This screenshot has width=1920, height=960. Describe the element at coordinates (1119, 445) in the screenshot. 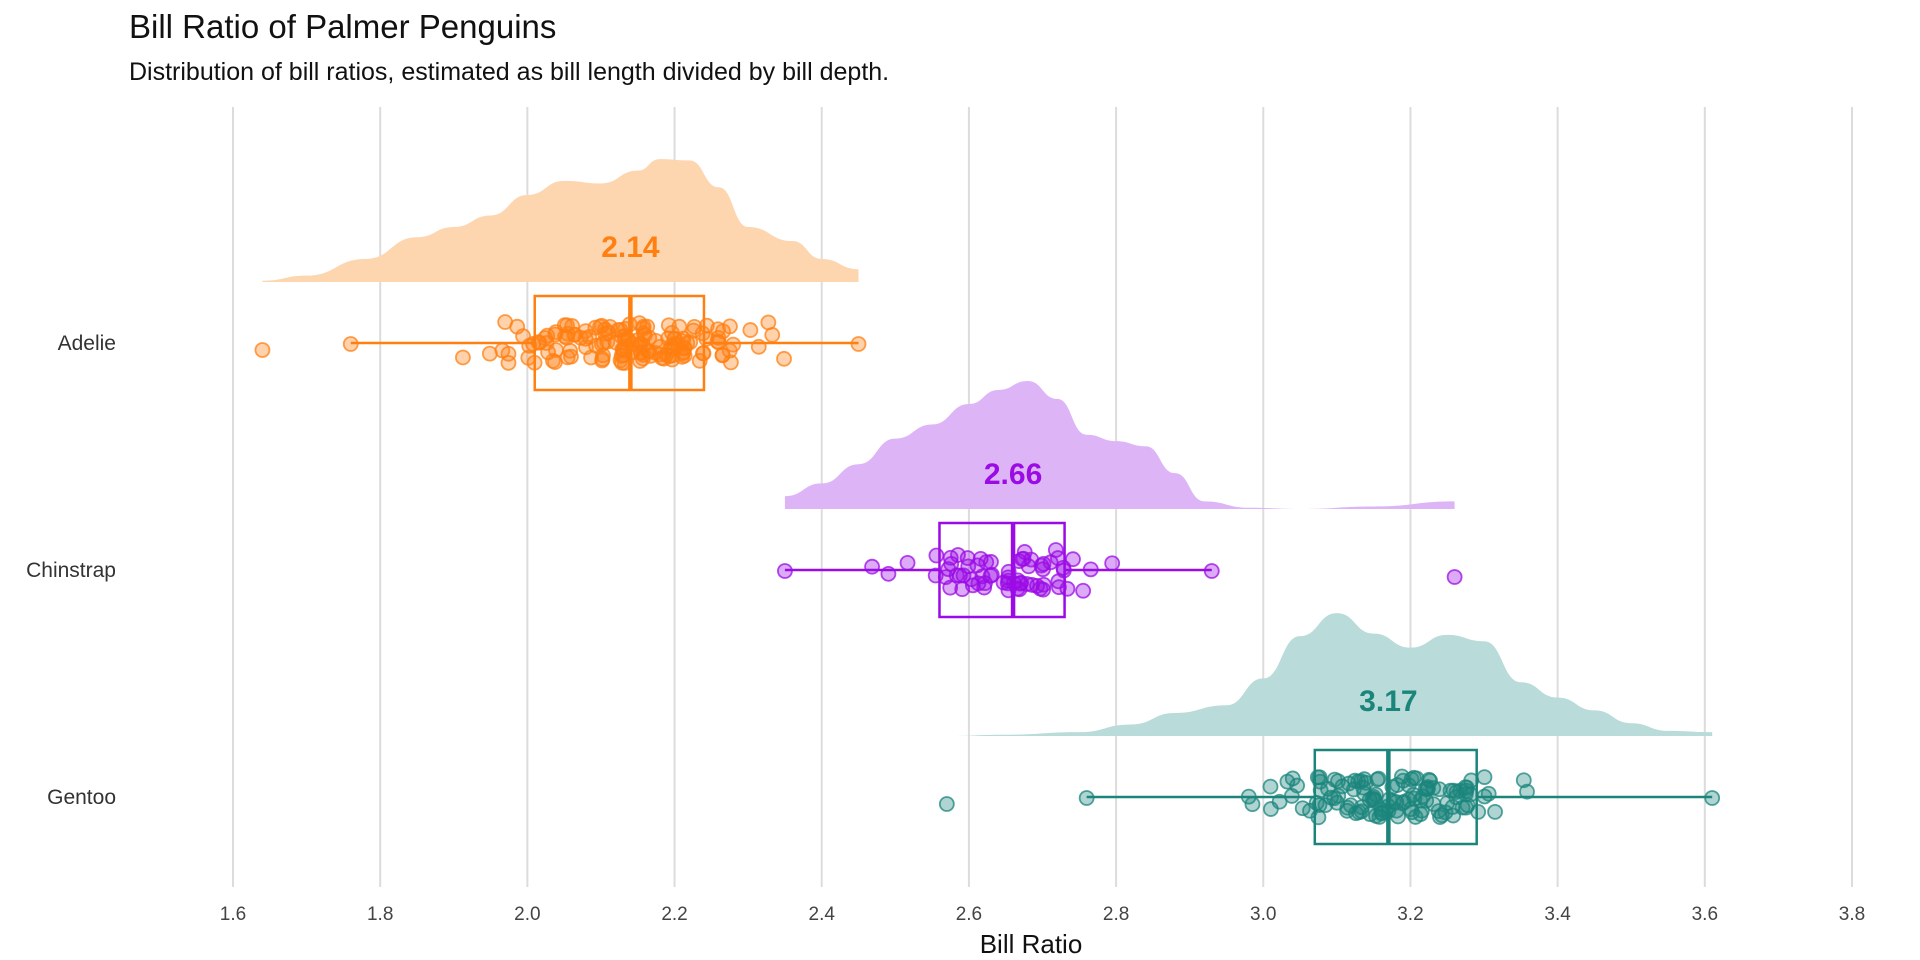

I see `density-cloud-chinstrap` at that location.